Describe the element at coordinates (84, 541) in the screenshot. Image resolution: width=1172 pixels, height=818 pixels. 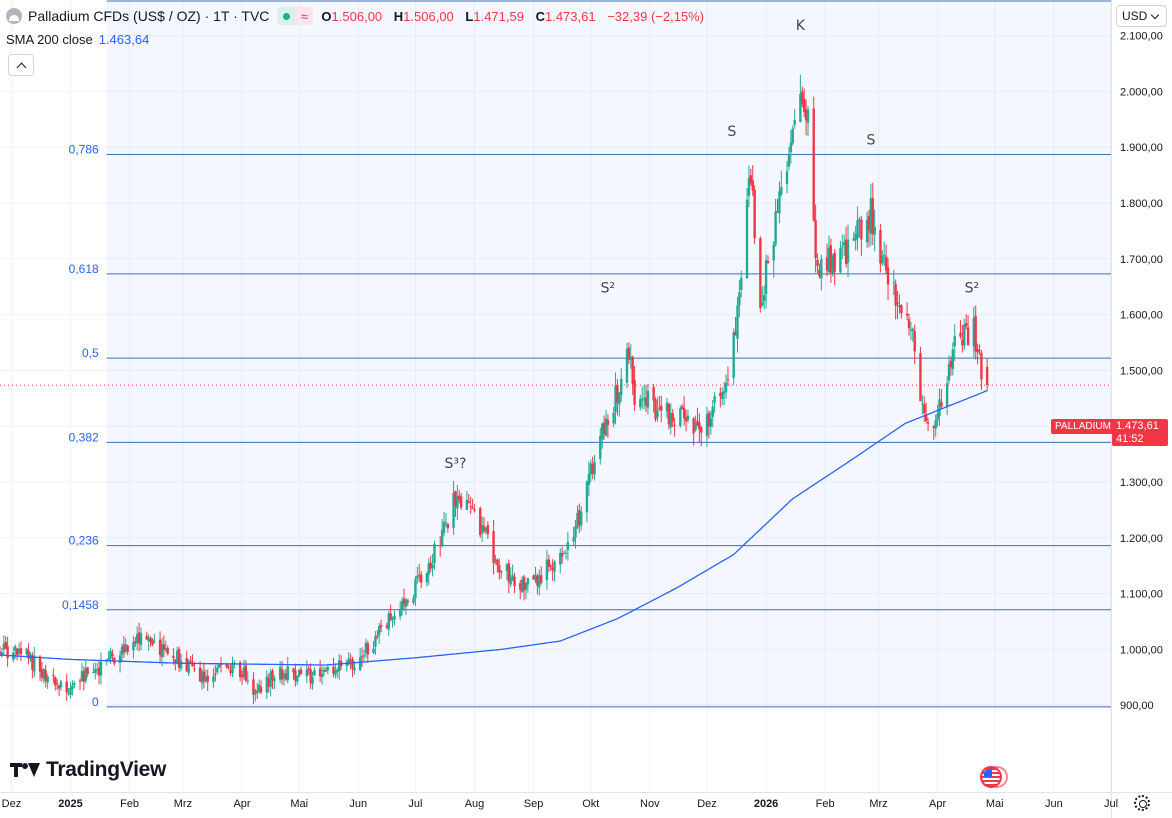
I see `fib-level-label: 0,236` at that location.